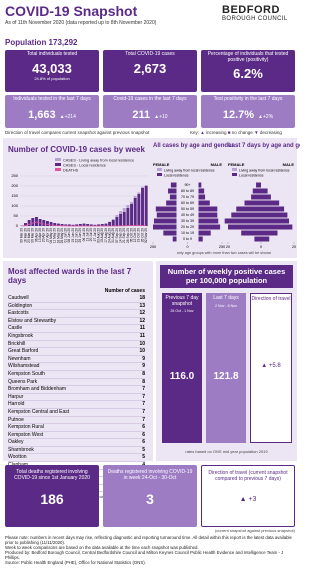 The image size is (320, 582). I want to click on rate-dates: 2 Nov - 8 Nov, so click(226, 305).